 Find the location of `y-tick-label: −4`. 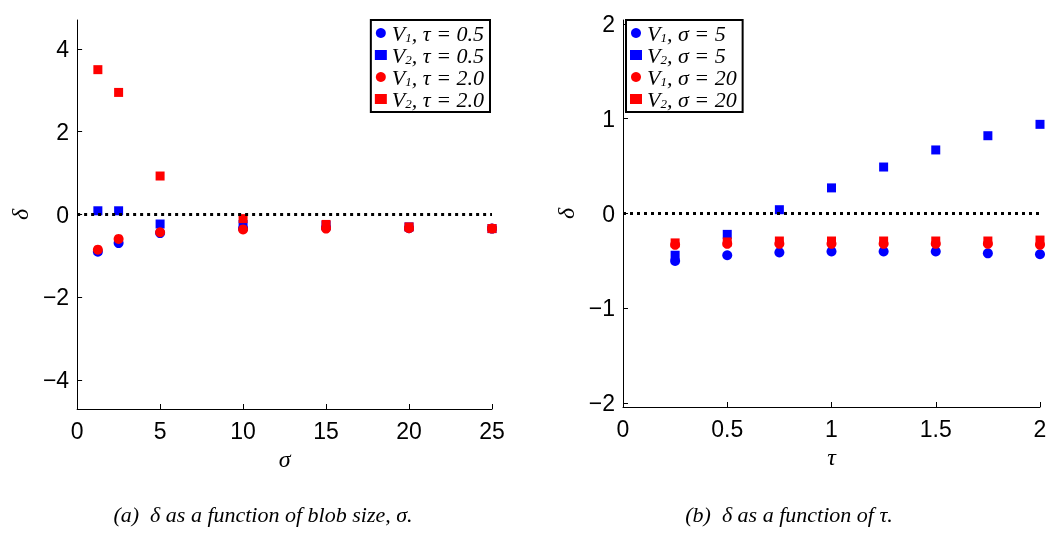

y-tick-label: −4 is located at coordinates (56, 380).